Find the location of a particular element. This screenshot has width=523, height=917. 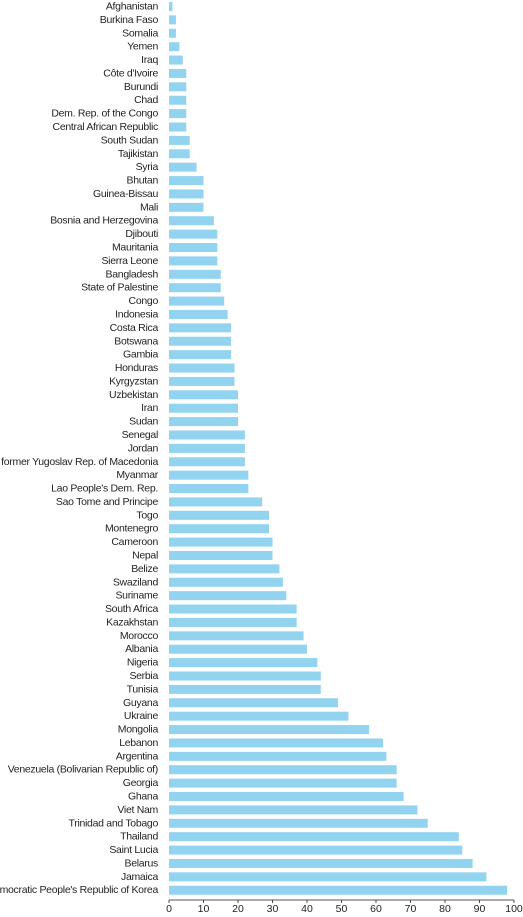

category-label: Costa Rica is located at coordinates (134, 328).